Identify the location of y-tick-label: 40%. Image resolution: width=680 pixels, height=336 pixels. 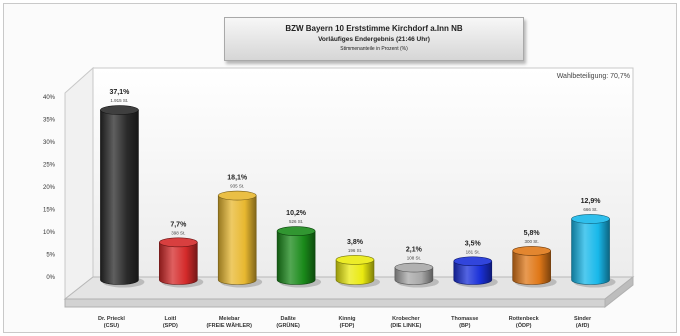
(49, 98).